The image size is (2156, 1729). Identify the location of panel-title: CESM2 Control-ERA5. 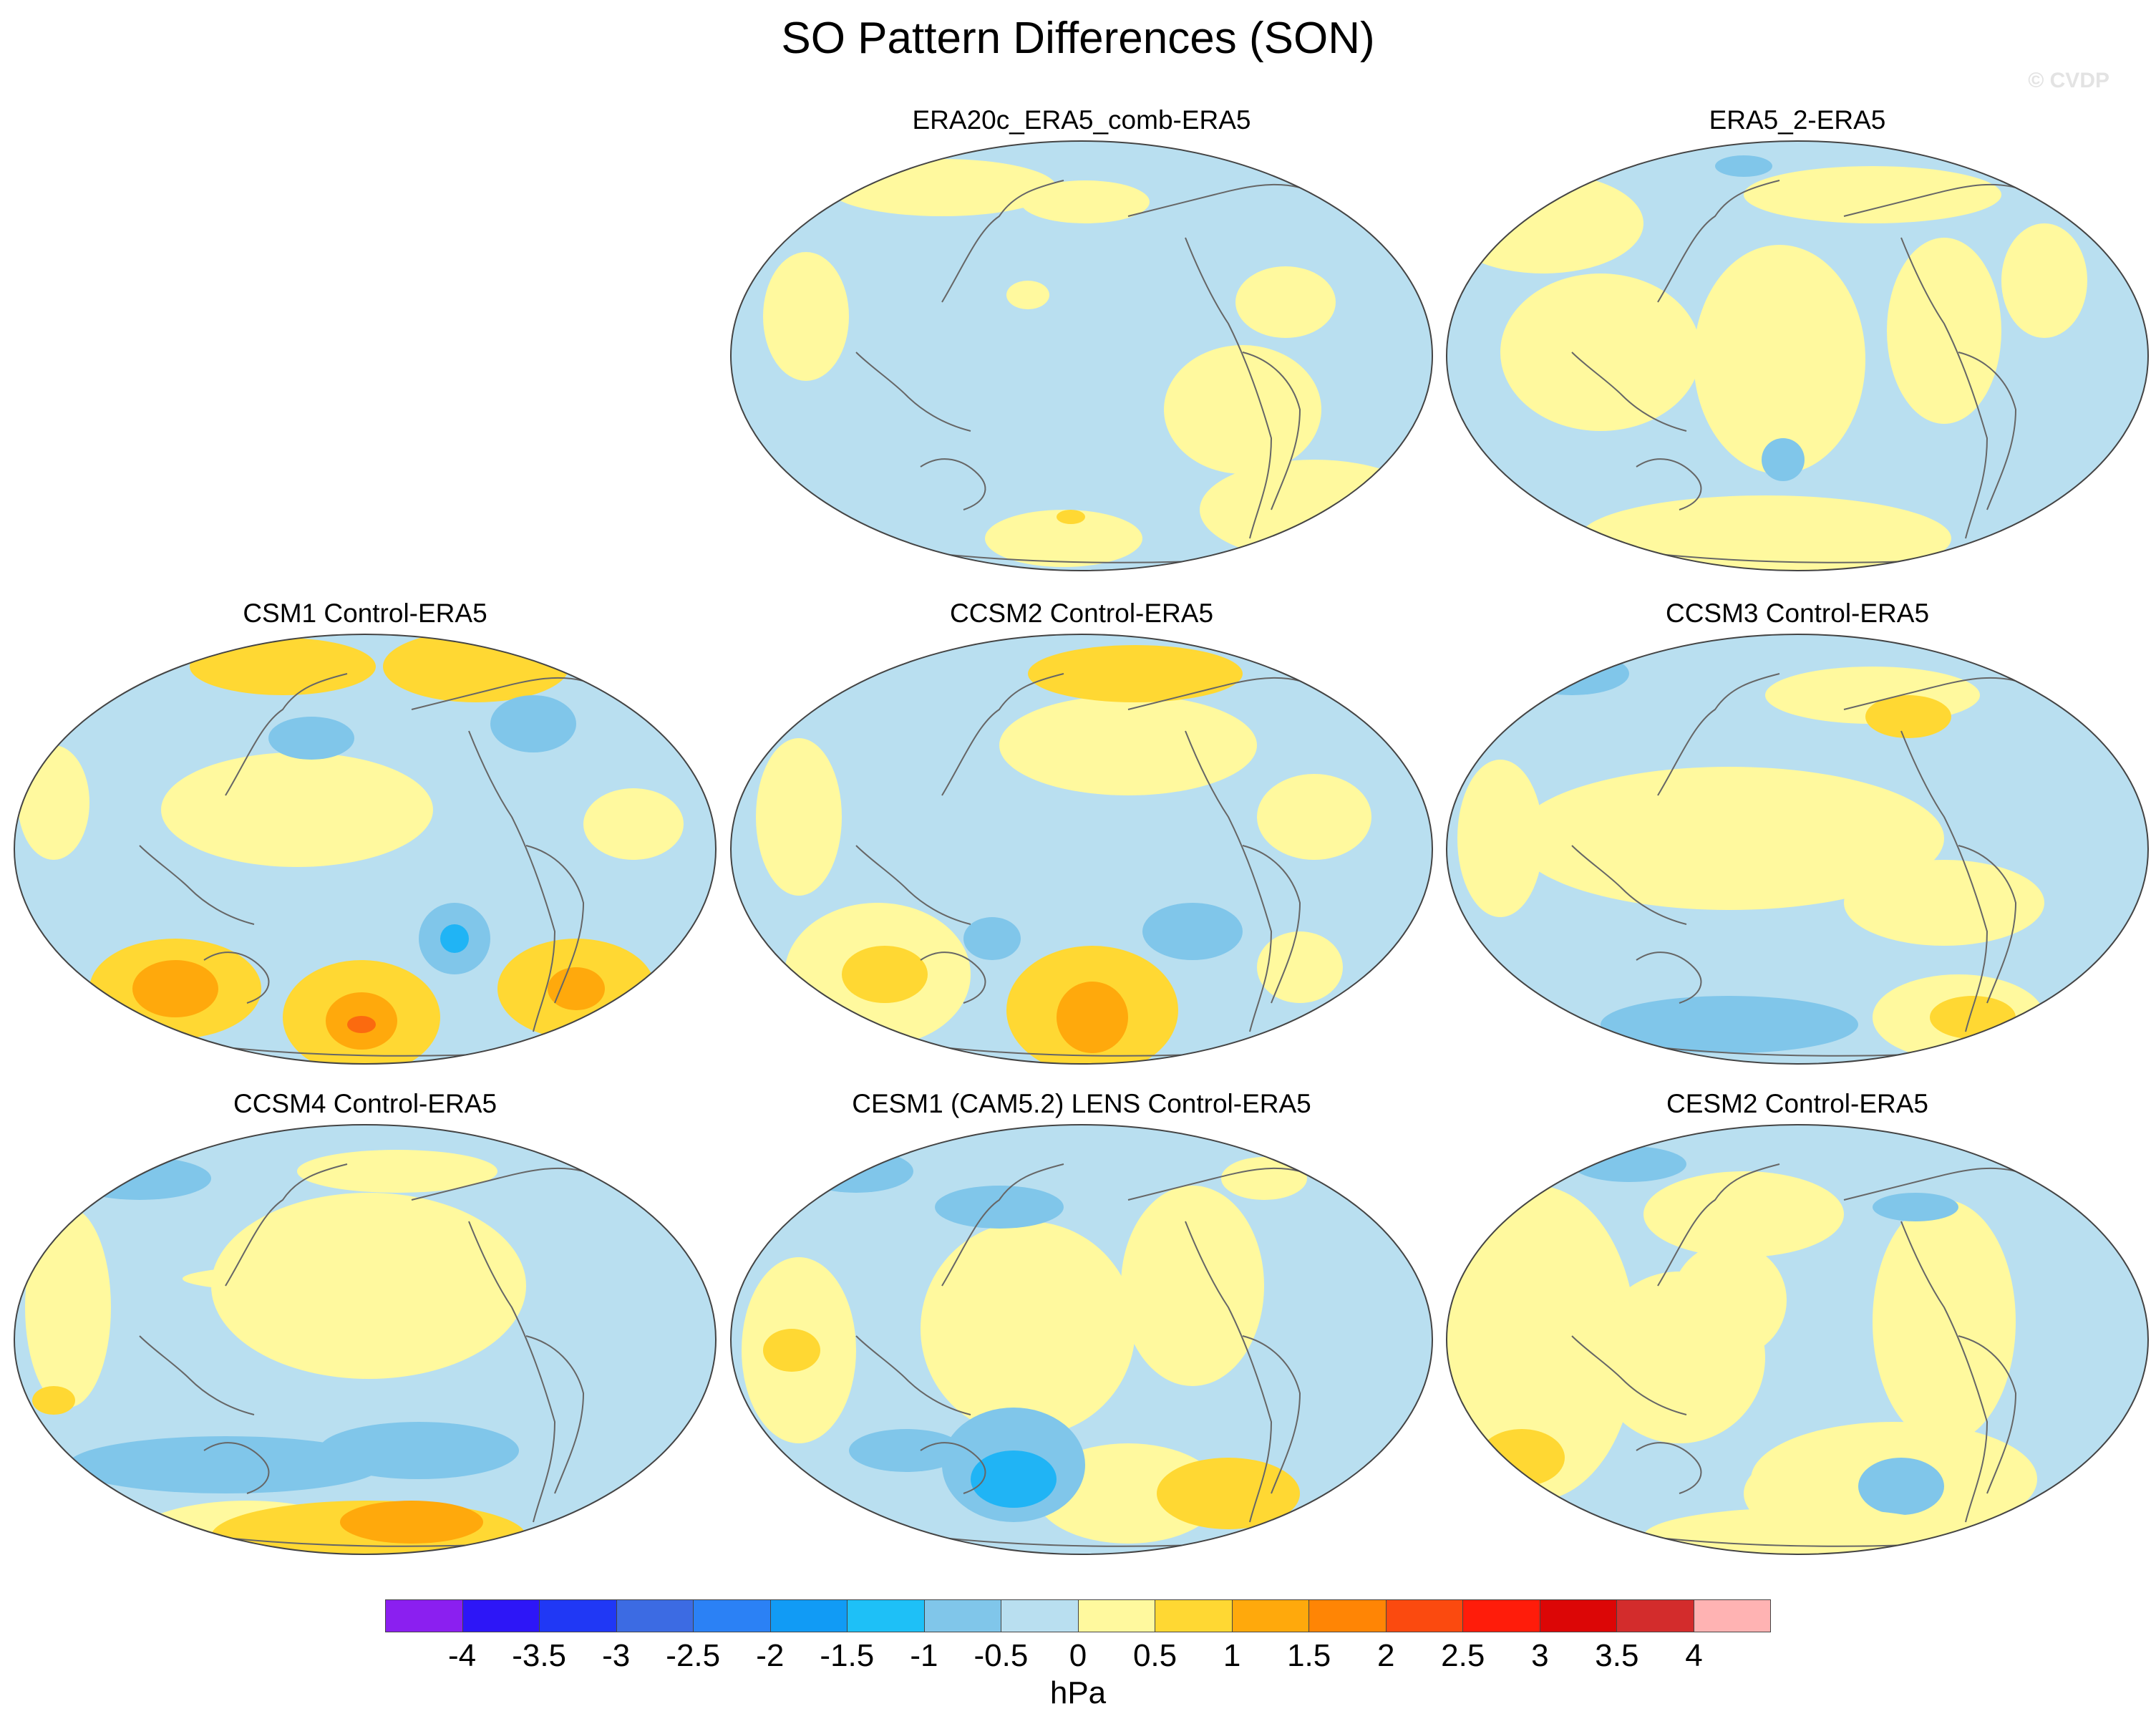
(1797, 1103).